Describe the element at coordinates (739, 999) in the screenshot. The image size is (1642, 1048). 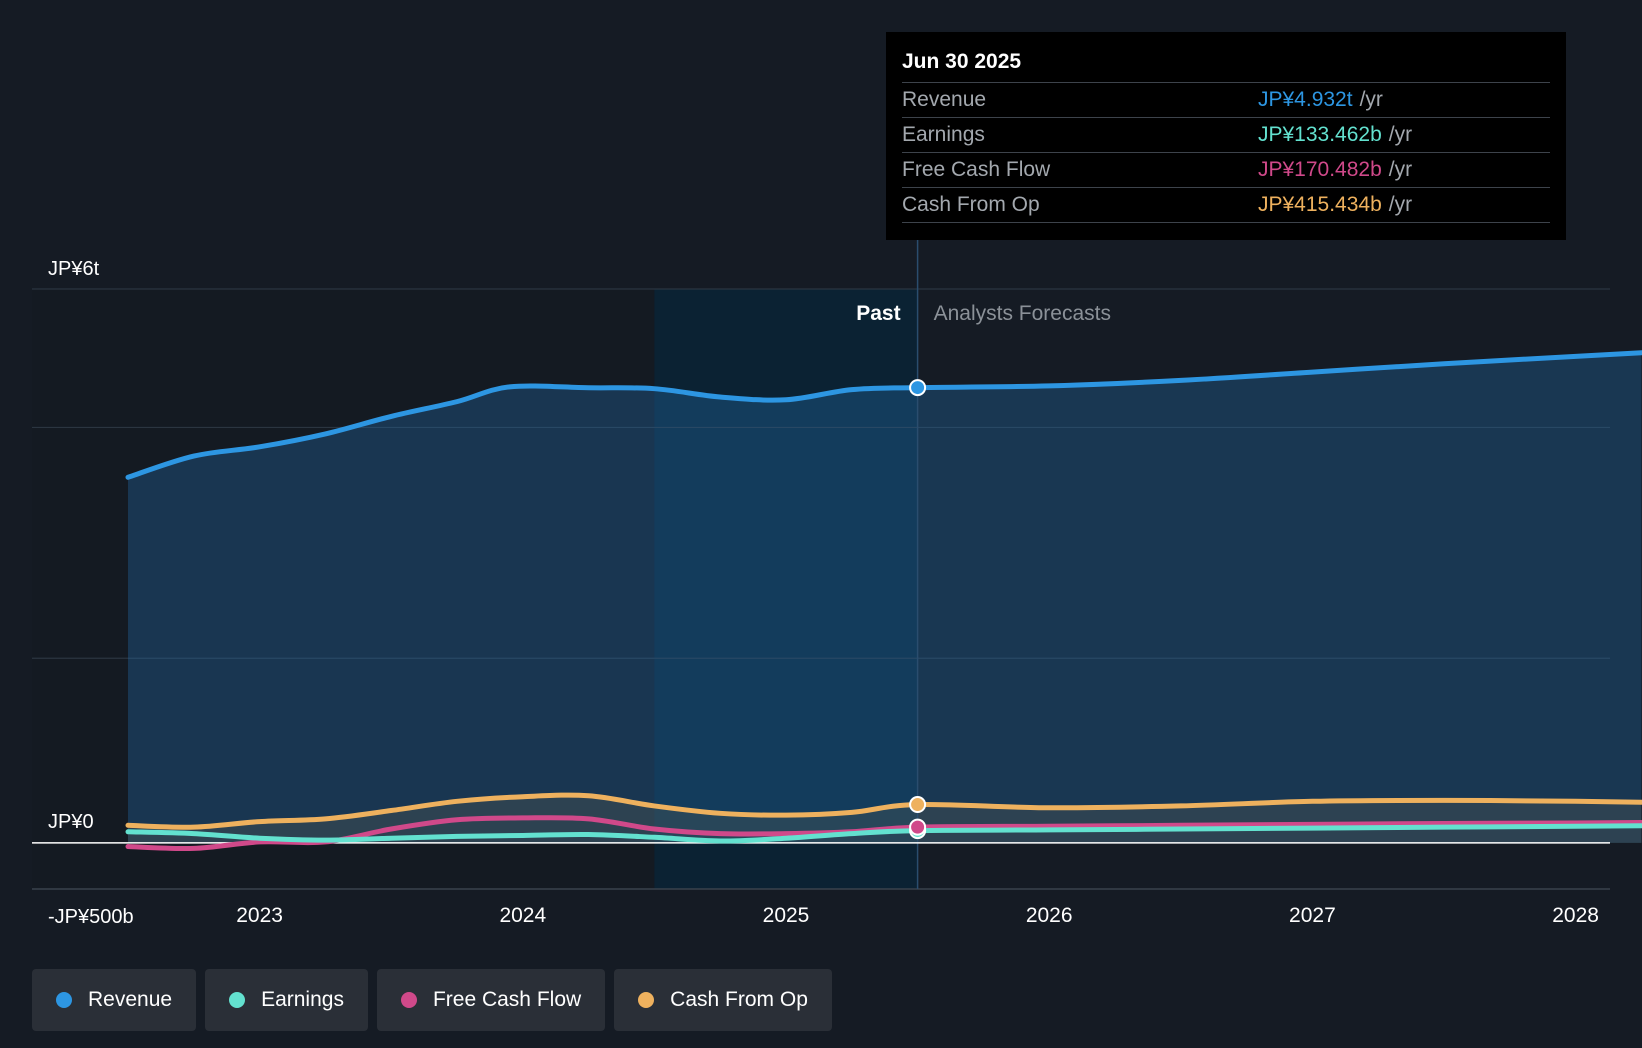
I see `legend-label: Cash From Op` at that location.